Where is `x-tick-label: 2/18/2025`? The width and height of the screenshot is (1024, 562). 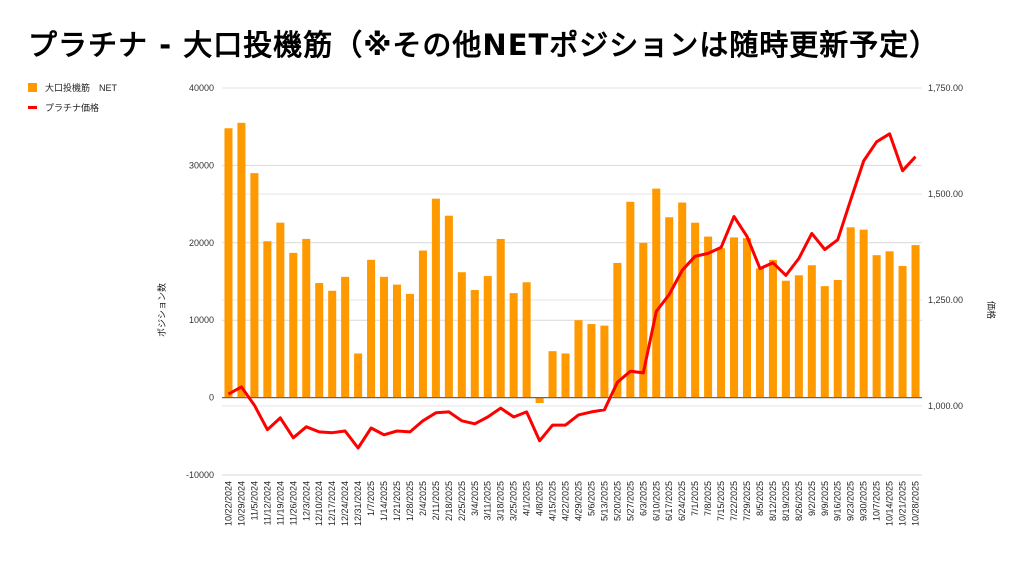
x-tick-label: 2/18/2025 is located at coordinates (449, 501).